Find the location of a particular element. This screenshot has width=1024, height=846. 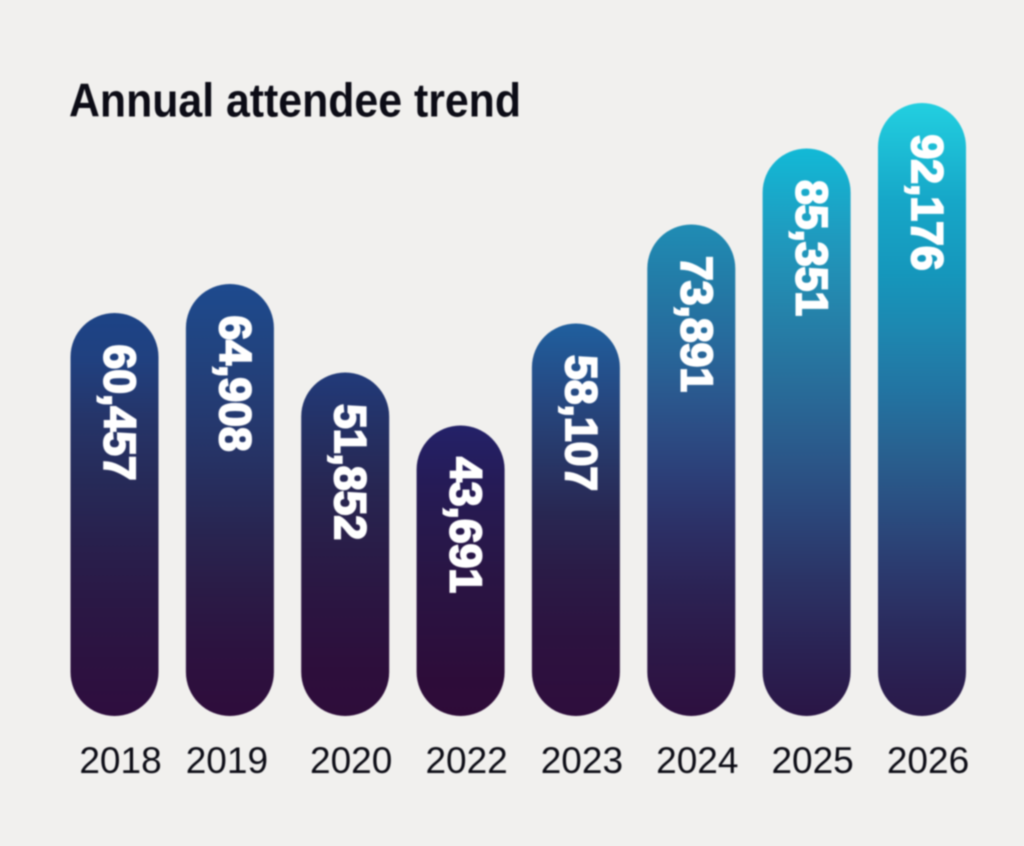

svg-text: 58,107 is located at coordinates (580, 423).